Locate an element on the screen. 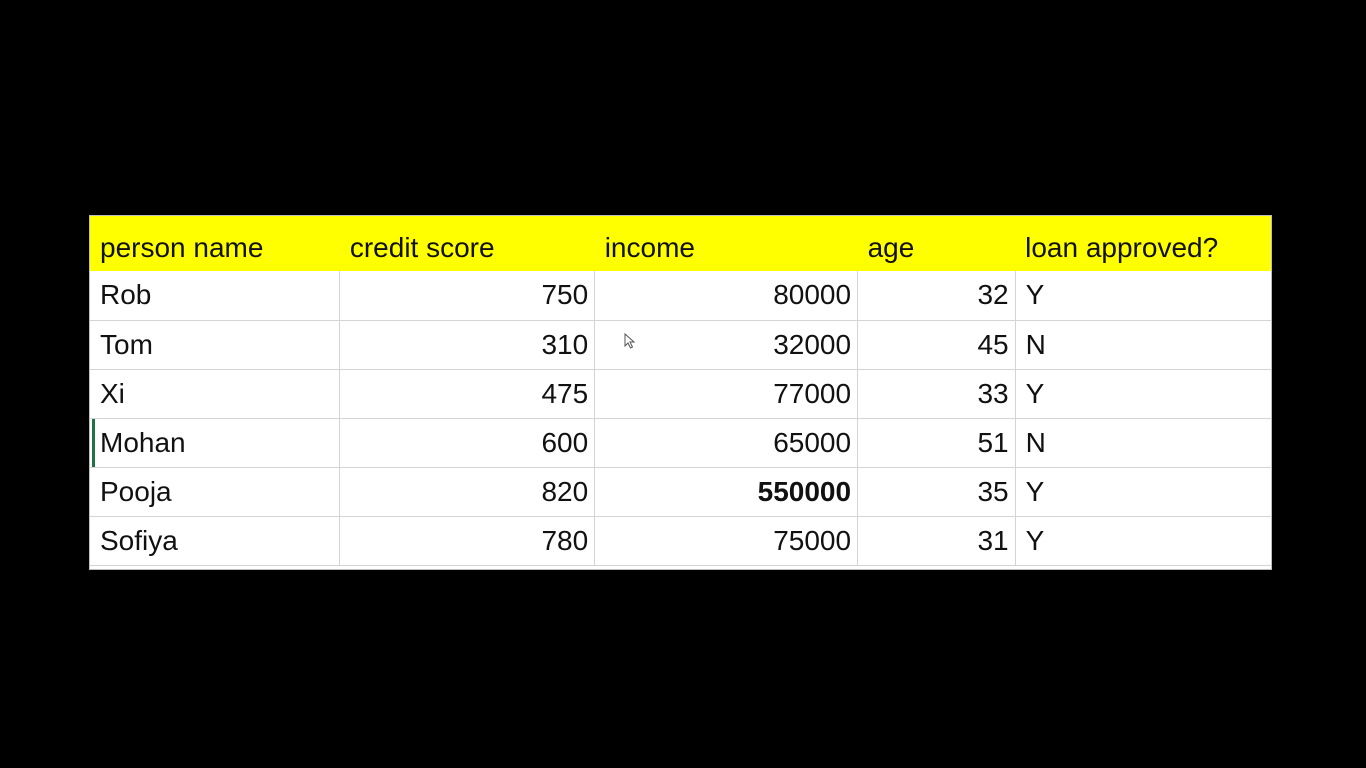 Image resolution: width=1366 pixels, height=768 pixels. cell-income: 75000 is located at coordinates (726, 541).